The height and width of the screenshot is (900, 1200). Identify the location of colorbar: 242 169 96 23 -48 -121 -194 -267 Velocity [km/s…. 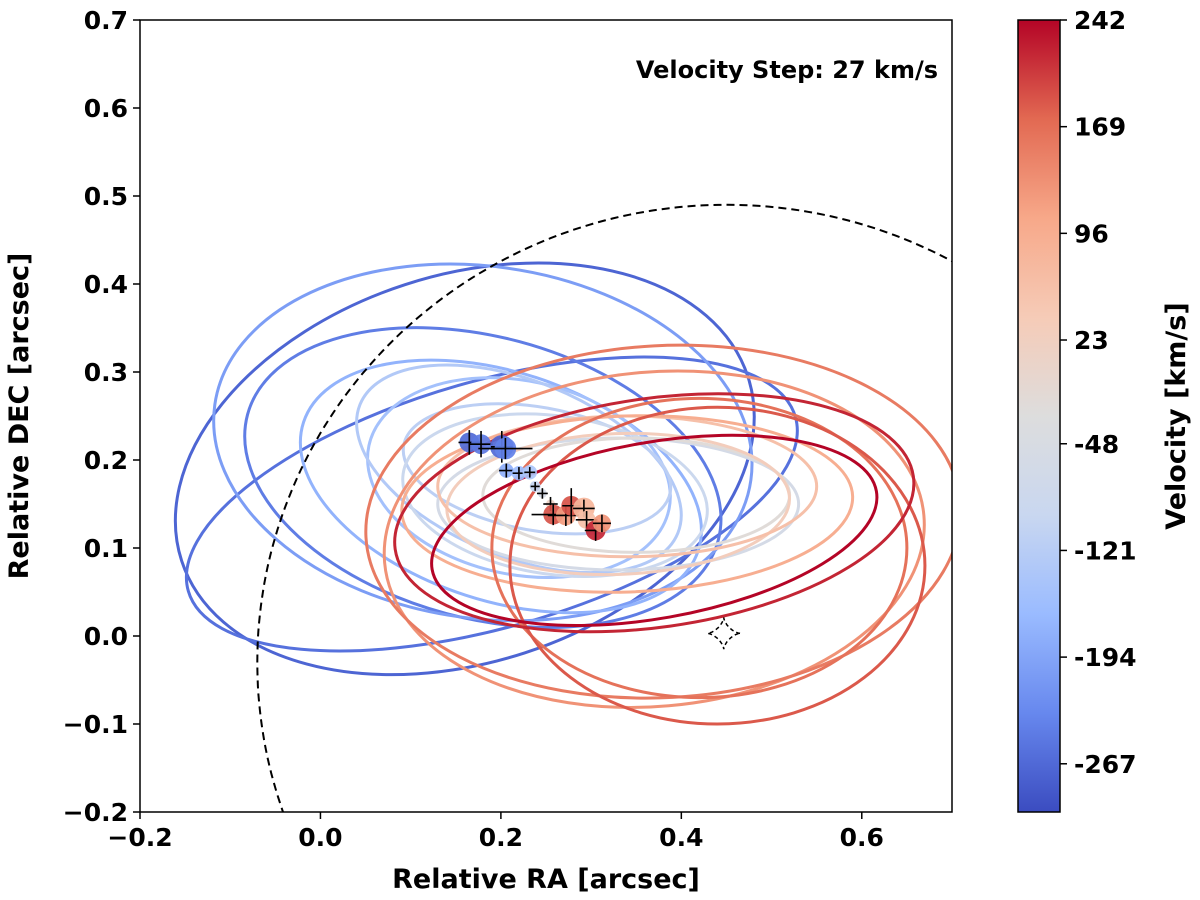
(1104, 409).